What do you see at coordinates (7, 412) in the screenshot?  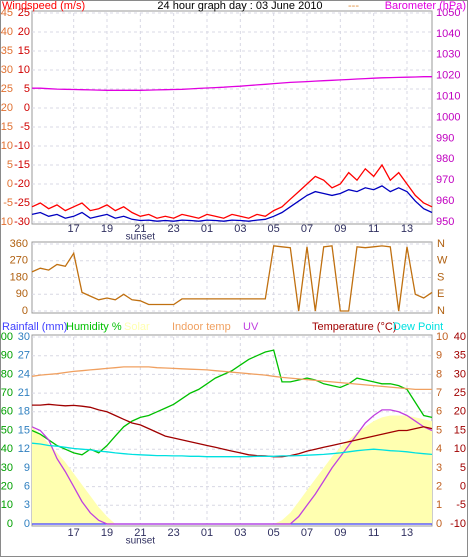 I see `y-tick-label: 60` at bounding box center [7, 412].